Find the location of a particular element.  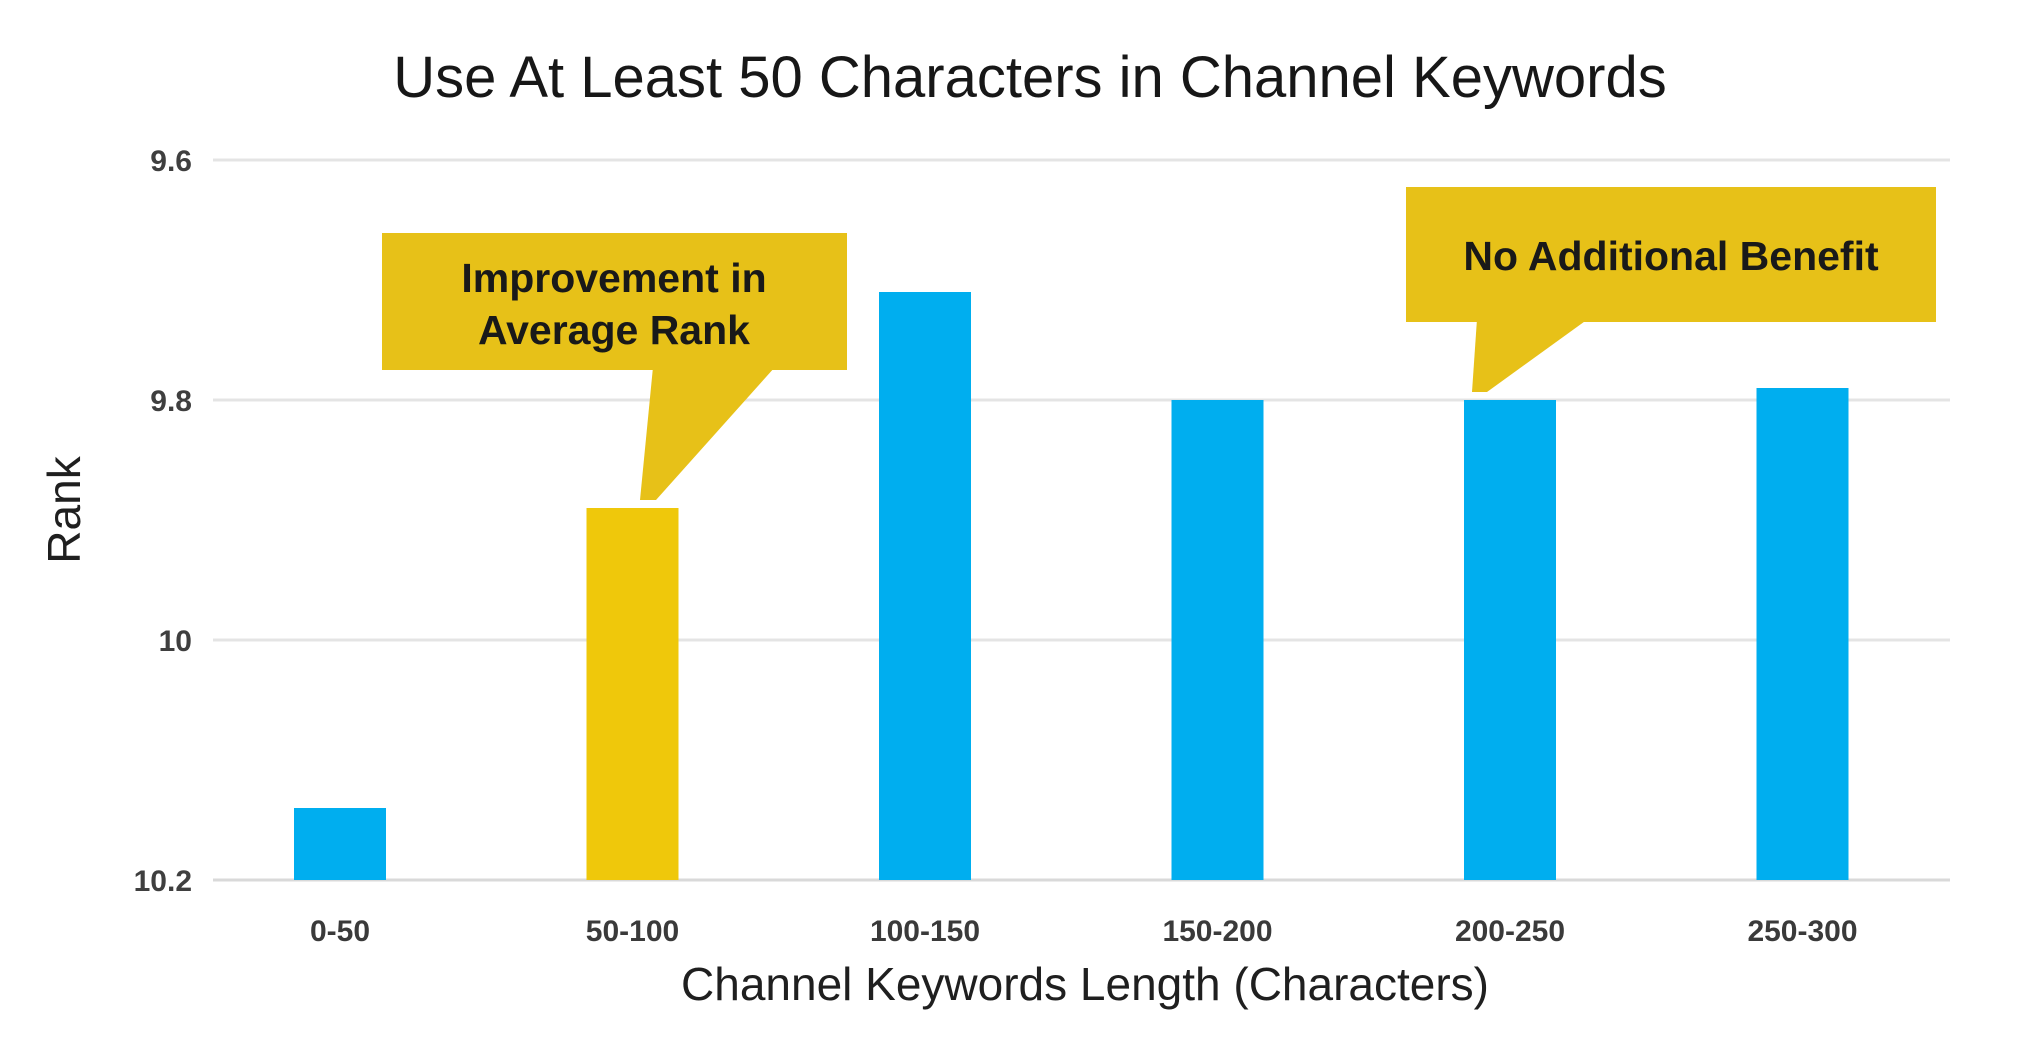

y-tick-label-10: 10 is located at coordinates (175, 641).